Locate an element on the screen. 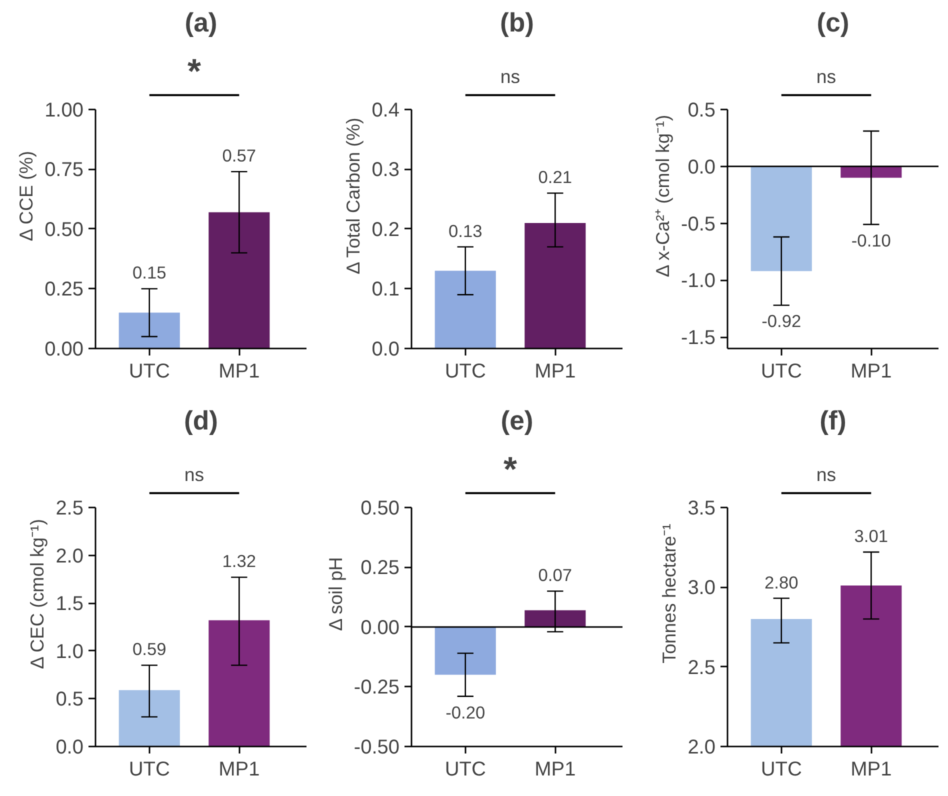 Image resolution: width=948 pixels, height=796 pixels. y-axis-title: Δ CCE (%) is located at coordinates (26, 196).